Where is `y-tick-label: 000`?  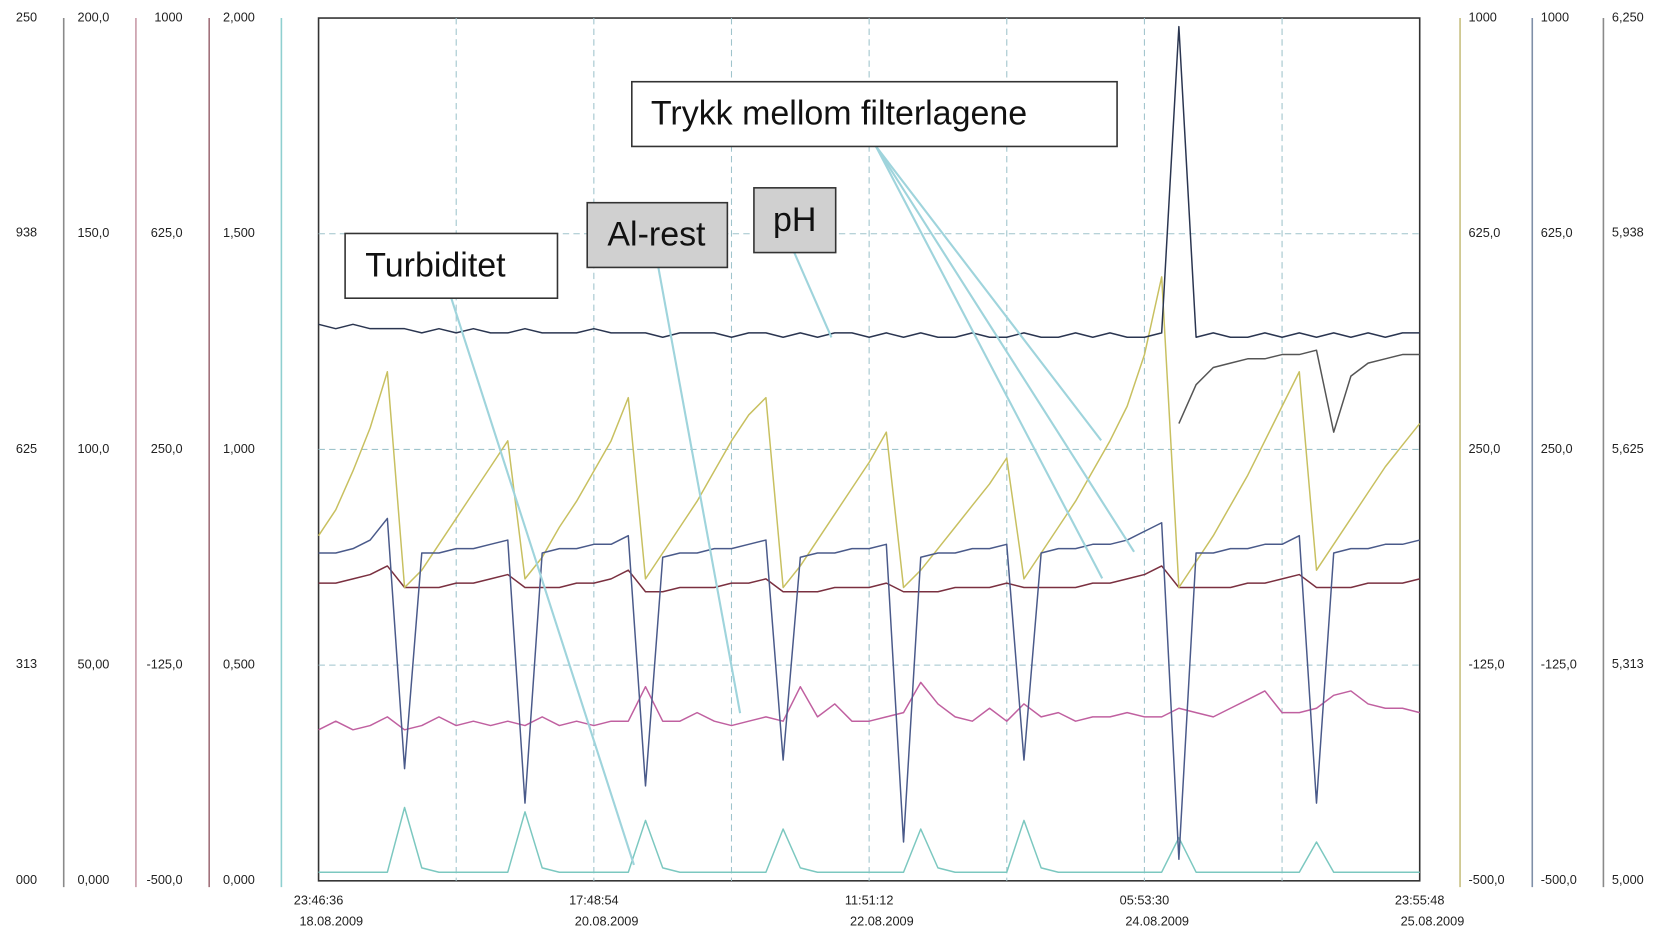 y-tick-label: 000 is located at coordinates (26, 879).